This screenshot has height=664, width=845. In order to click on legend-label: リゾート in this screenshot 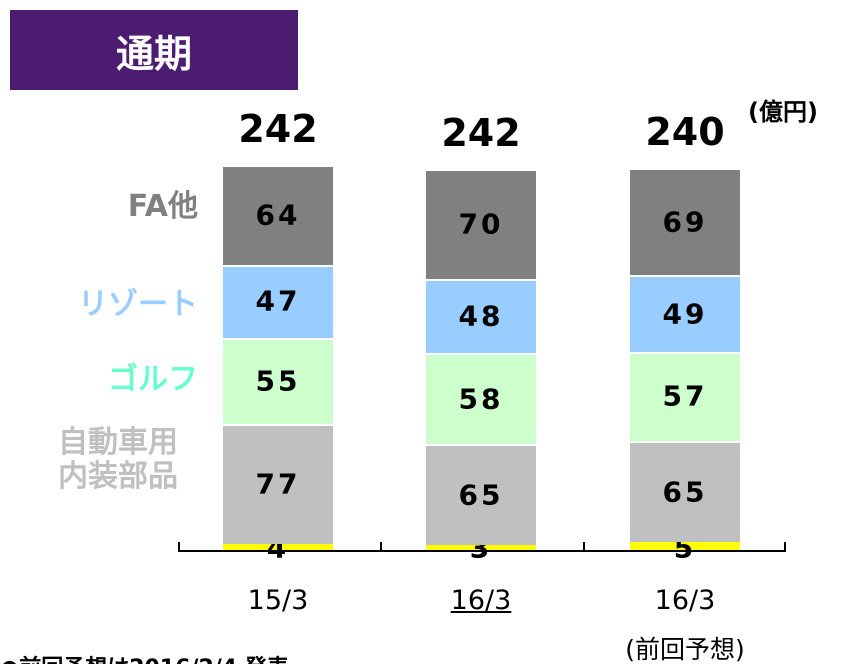, I will do `click(138, 304)`.